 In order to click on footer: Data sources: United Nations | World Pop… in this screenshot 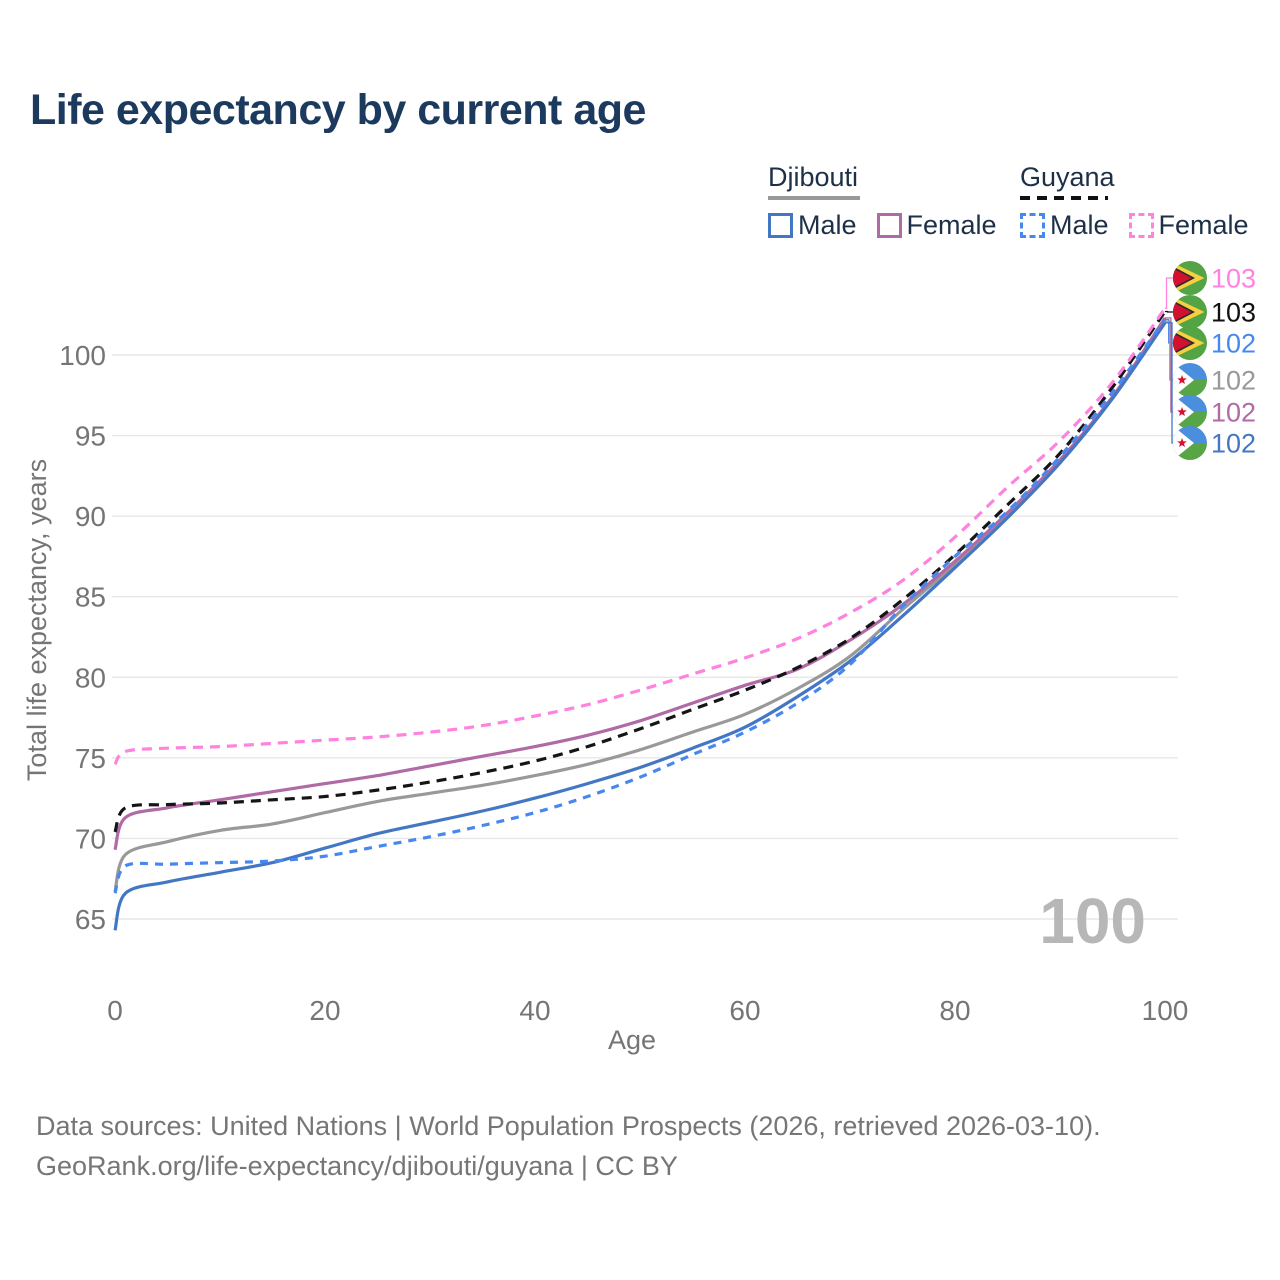, I will do `click(568, 1146)`.